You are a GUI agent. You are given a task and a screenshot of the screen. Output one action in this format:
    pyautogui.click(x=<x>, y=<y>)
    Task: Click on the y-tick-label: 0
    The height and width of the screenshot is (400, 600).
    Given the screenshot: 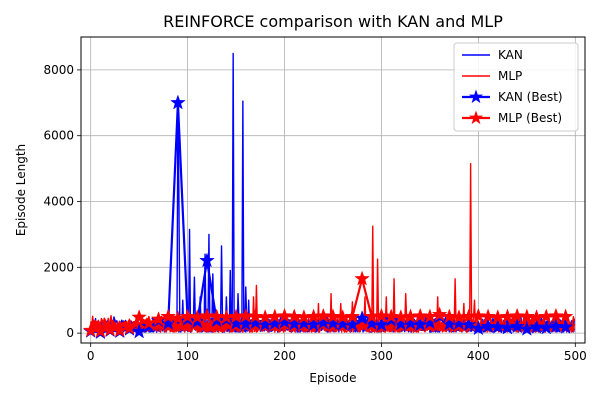 What is the action you would take?
    pyautogui.click(x=70, y=333)
    